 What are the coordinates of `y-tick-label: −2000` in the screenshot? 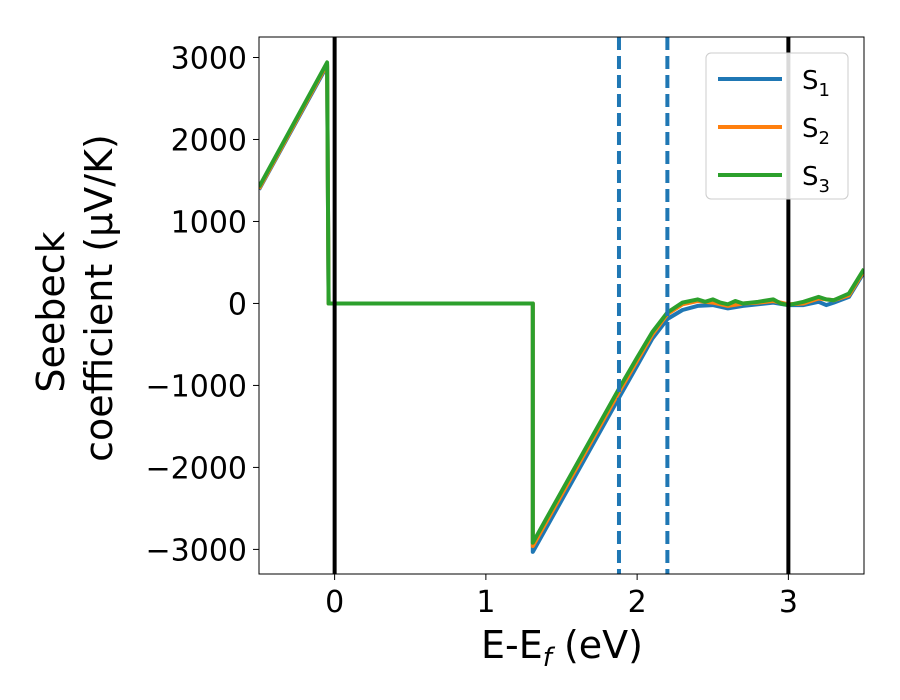 It's located at (196, 468).